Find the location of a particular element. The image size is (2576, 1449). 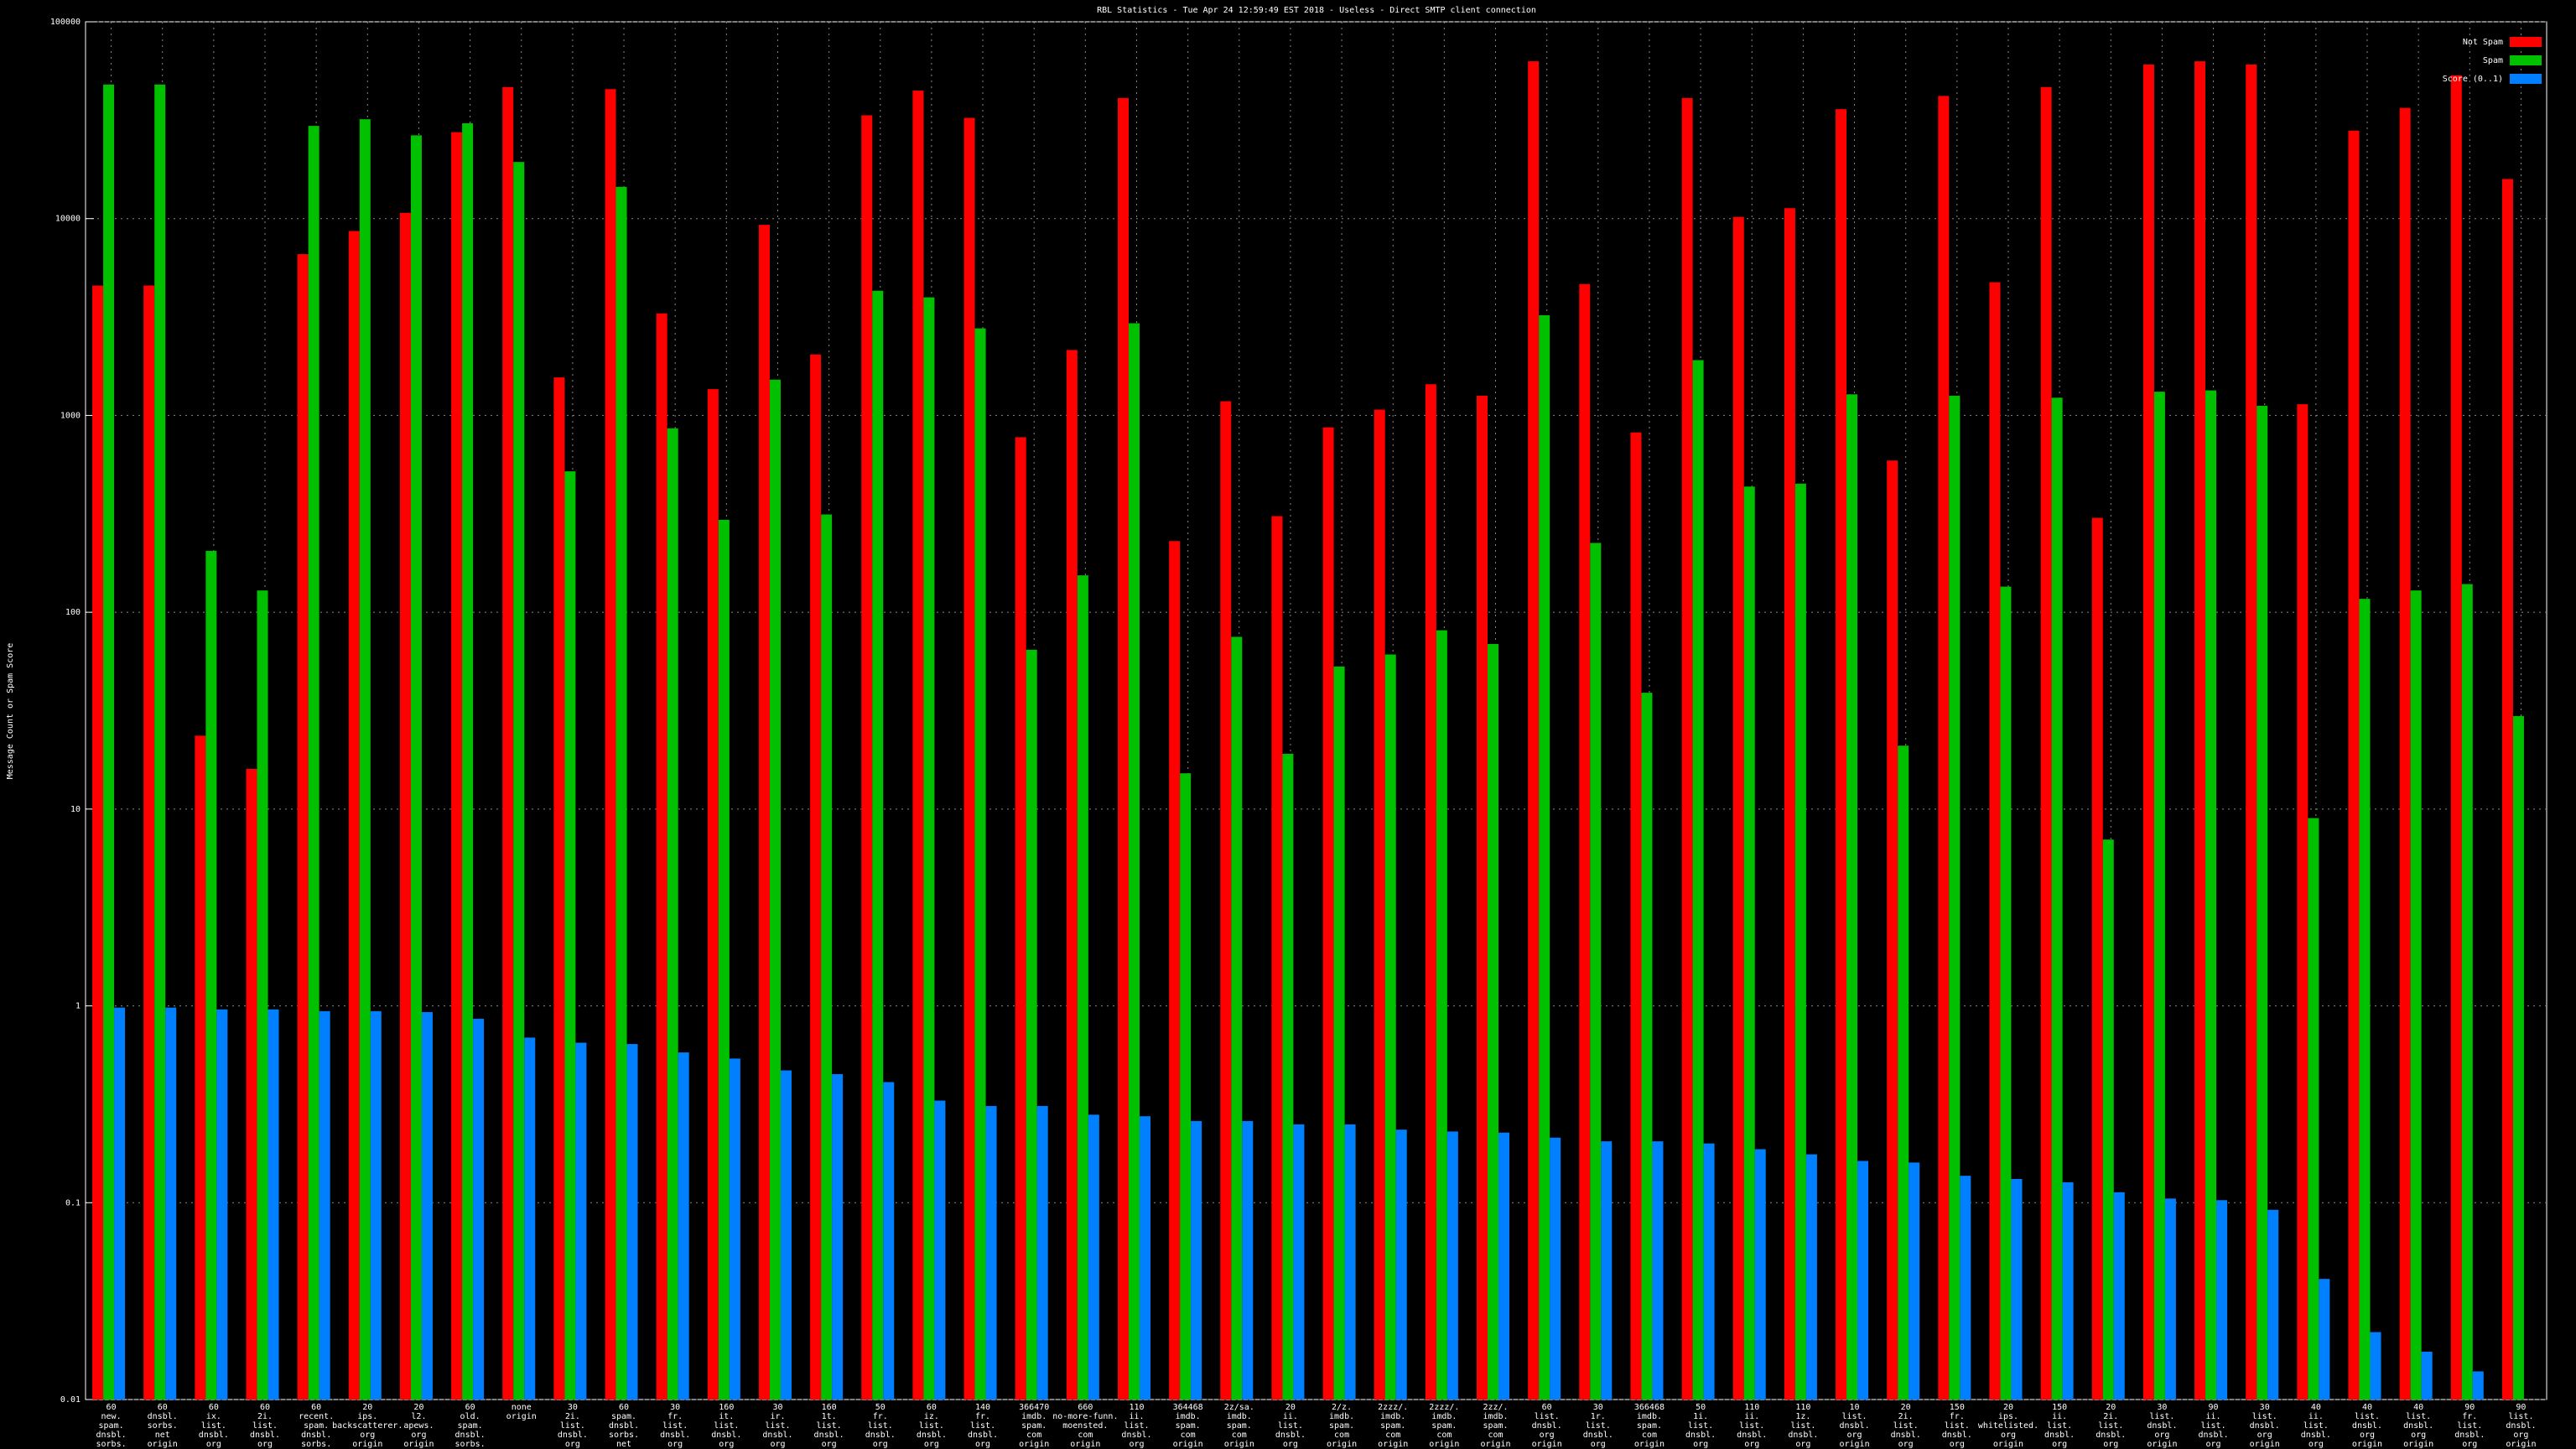

x-tick-label-line: 366468 is located at coordinates (1649, 1407).